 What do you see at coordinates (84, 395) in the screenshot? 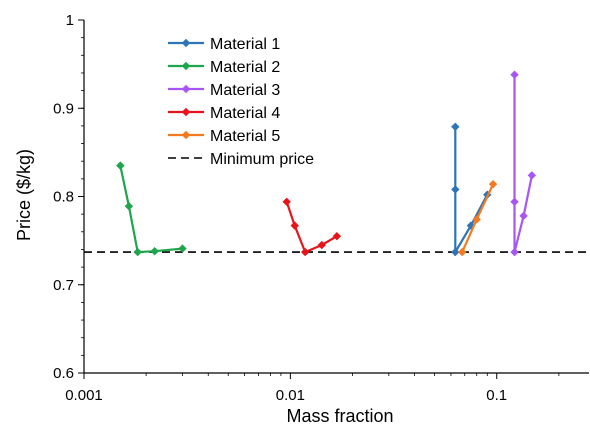
I see `x-tick-label: 0.001` at bounding box center [84, 395].